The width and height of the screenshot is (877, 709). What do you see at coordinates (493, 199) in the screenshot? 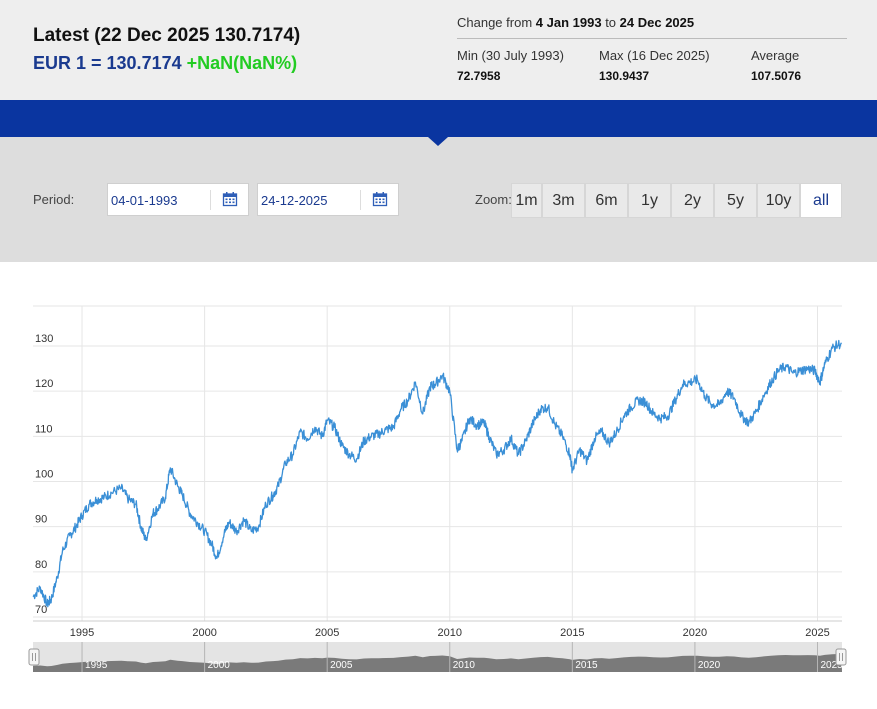
I see `zoom-label: Zoom:` at bounding box center [493, 199].